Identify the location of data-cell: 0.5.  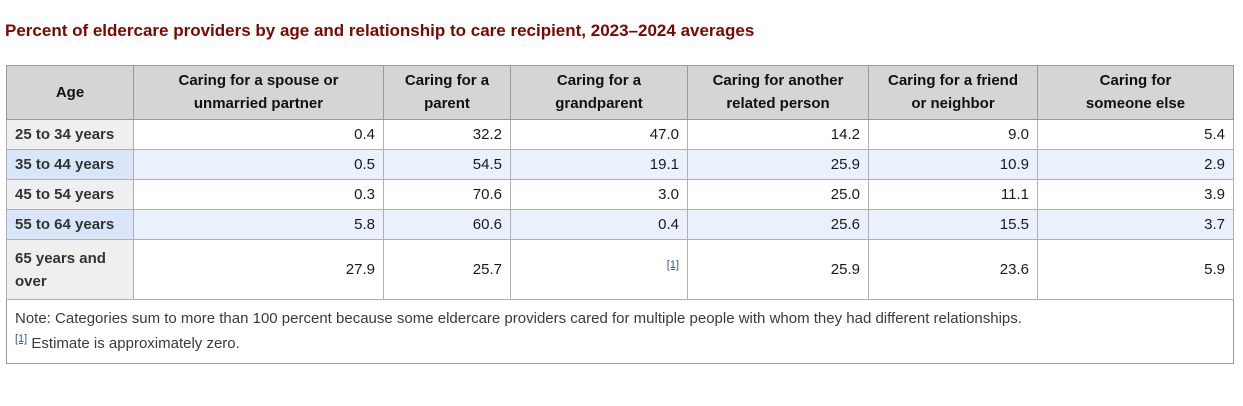
(258, 165).